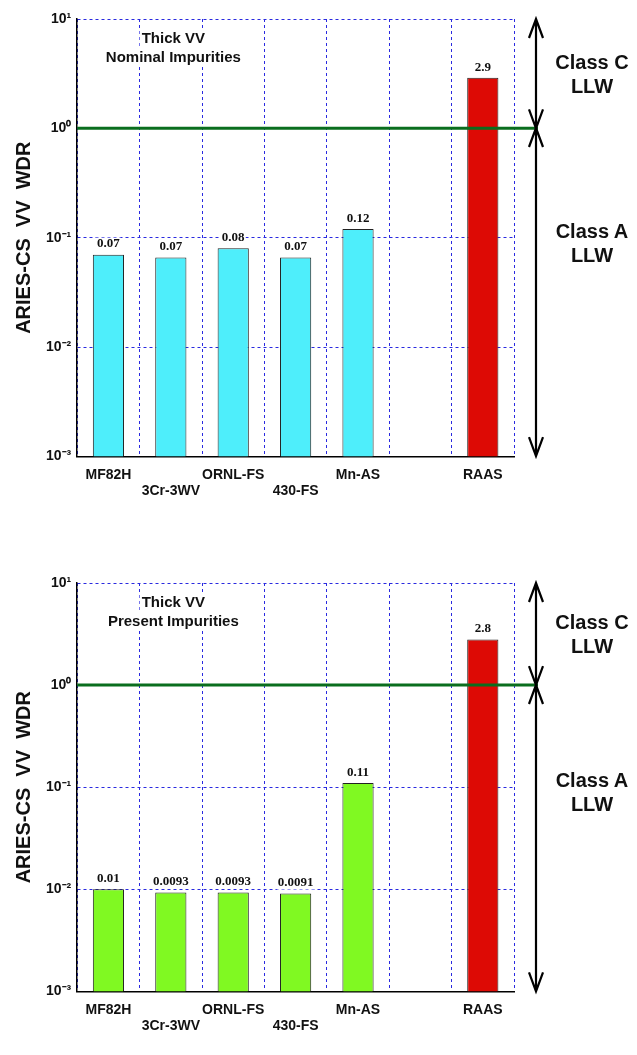 Image resolution: width=637 pixels, height=1055 pixels. What do you see at coordinates (233, 237) in the screenshot?
I see `data-label: 0.08` at bounding box center [233, 237].